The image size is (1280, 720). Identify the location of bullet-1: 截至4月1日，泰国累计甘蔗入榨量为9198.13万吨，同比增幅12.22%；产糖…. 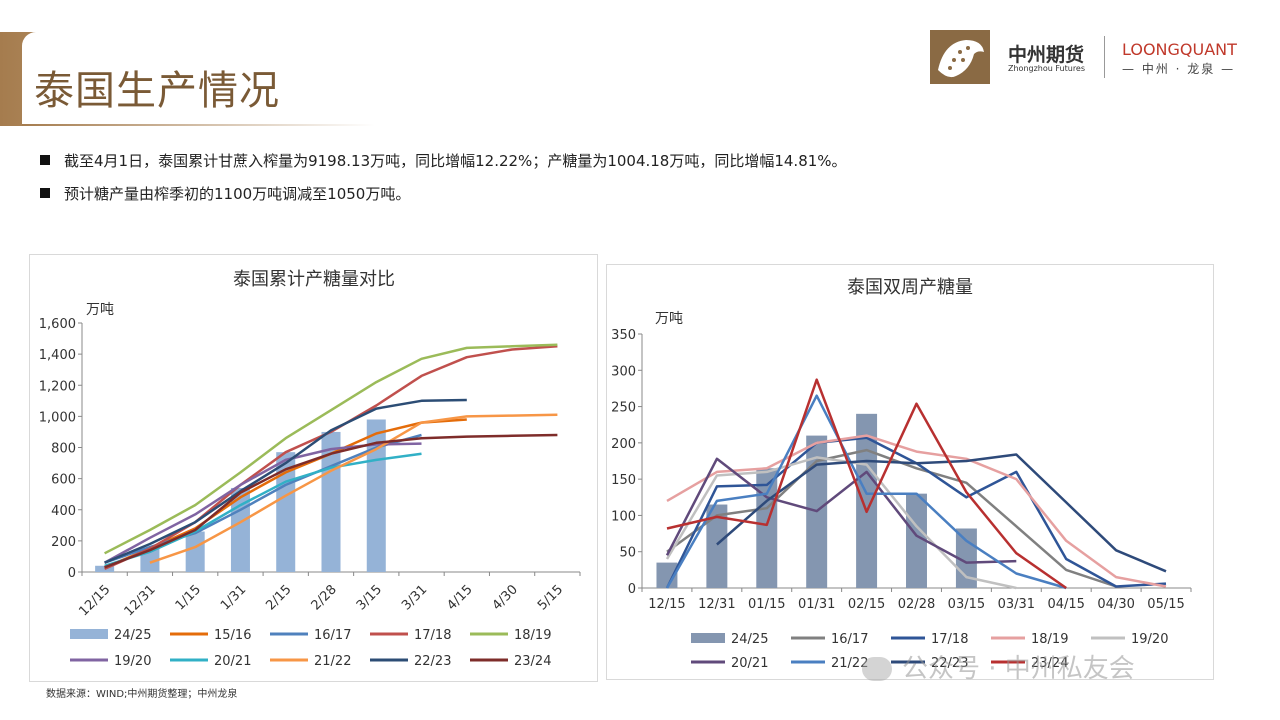
(443, 160).